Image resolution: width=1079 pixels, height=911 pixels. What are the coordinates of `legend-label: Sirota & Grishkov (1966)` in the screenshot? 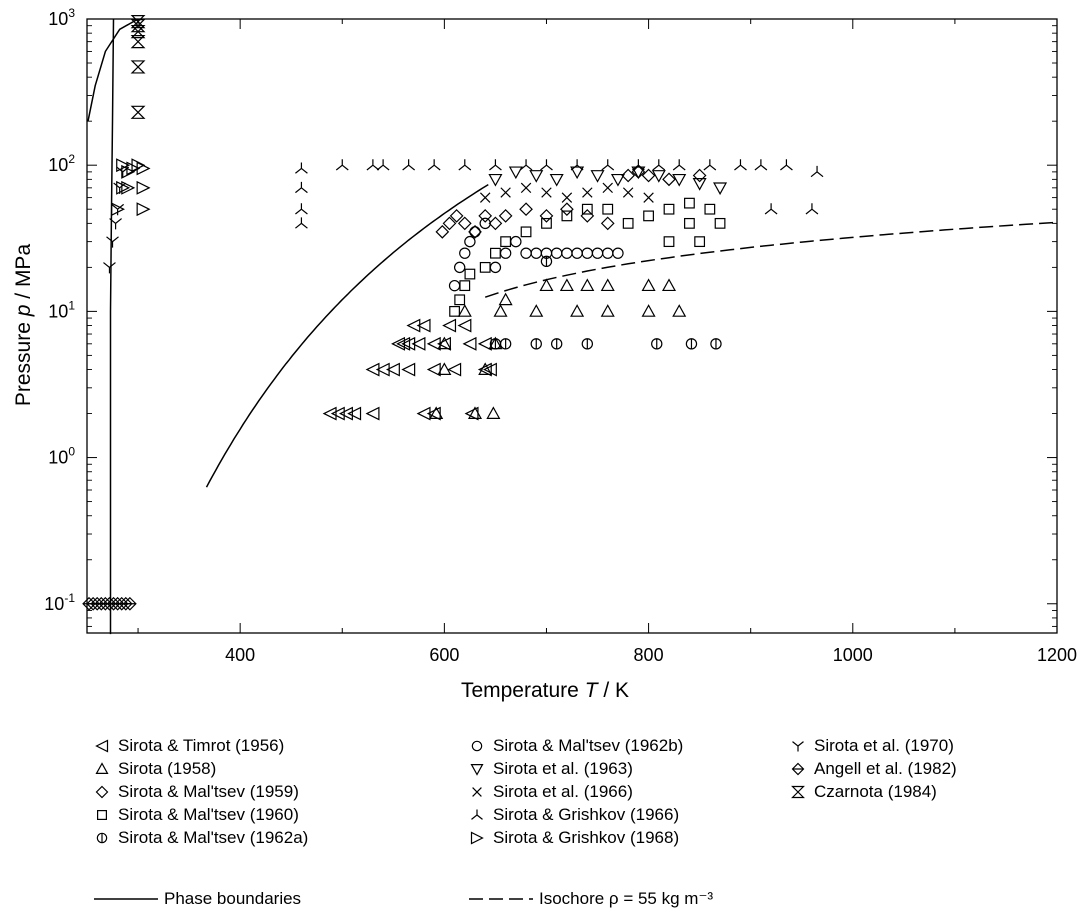 It's located at (586, 814).